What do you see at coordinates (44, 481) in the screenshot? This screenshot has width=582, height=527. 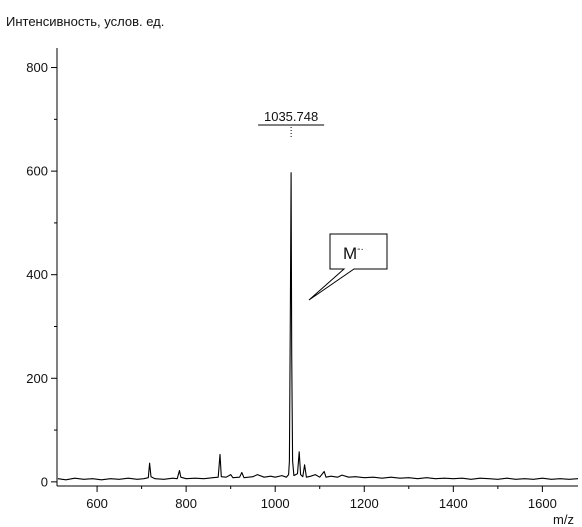 I see `y-tick-label: 0` at bounding box center [44, 481].